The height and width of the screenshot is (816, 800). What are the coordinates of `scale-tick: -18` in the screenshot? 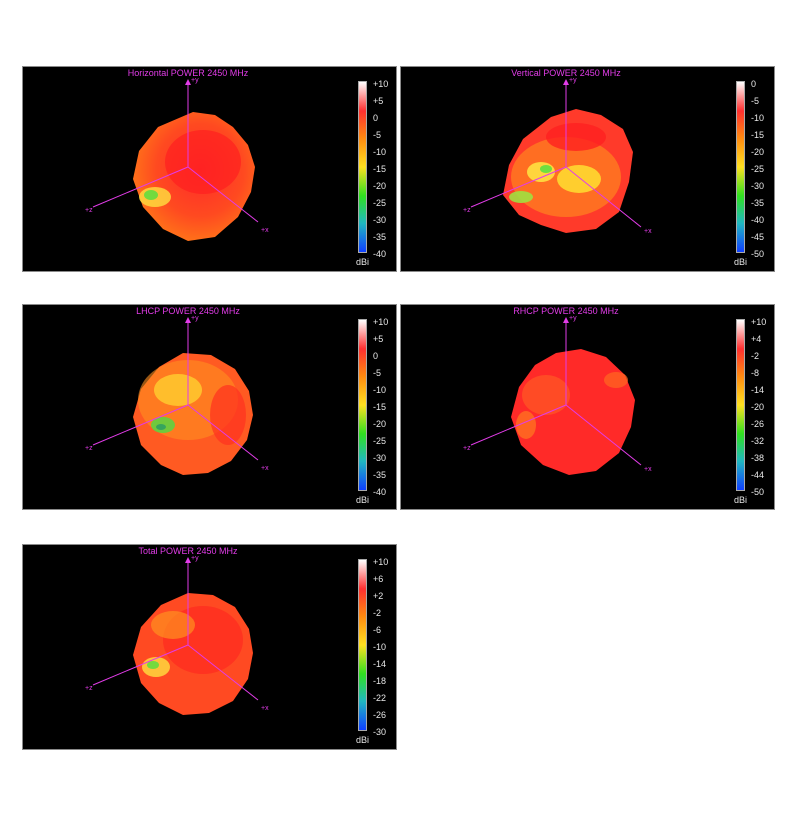 It's located at (380, 681).